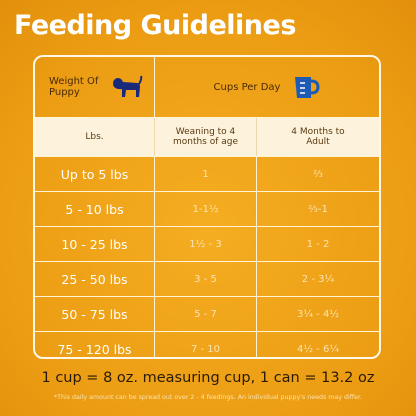 The width and height of the screenshot is (416, 416). I want to click on table-cell: ⅔, so click(318, 174).